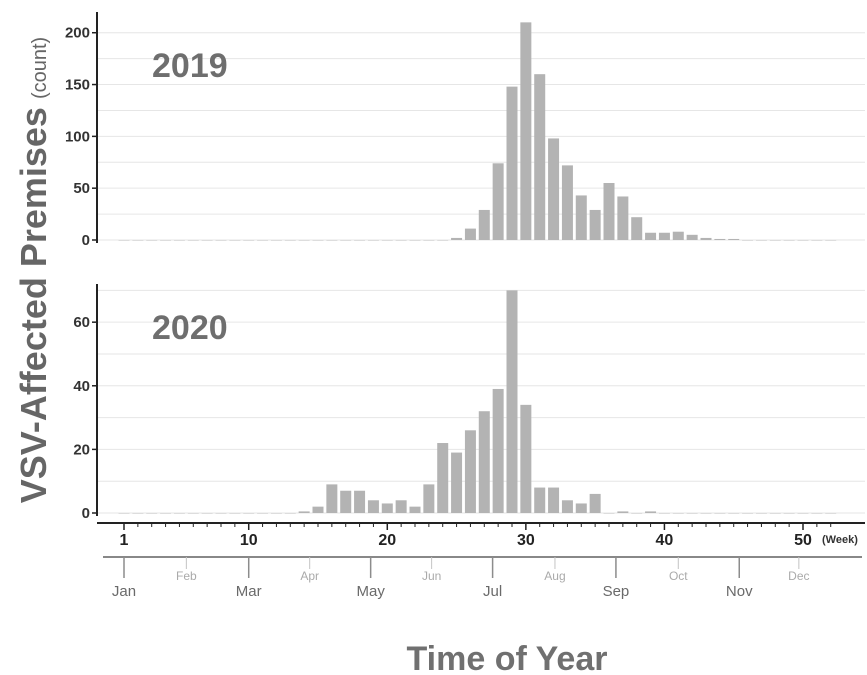 The width and height of the screenshot is (867, 675). Describe the element at coordinates (249, 591) in the screenshot. I see `month-label-mar: Mar` at that location.